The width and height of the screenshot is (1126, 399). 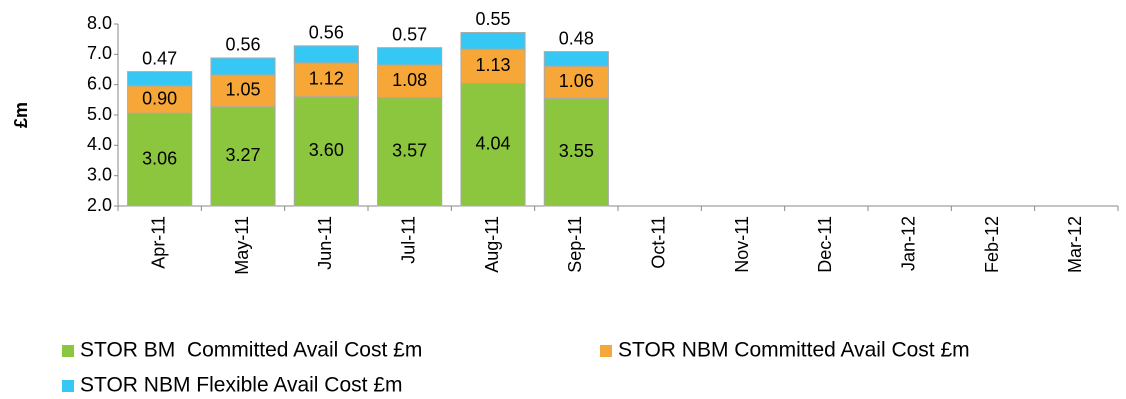 I want to click on legend-label: STOR BM Committed Avail Cost £m, so click(x=251, y=350).